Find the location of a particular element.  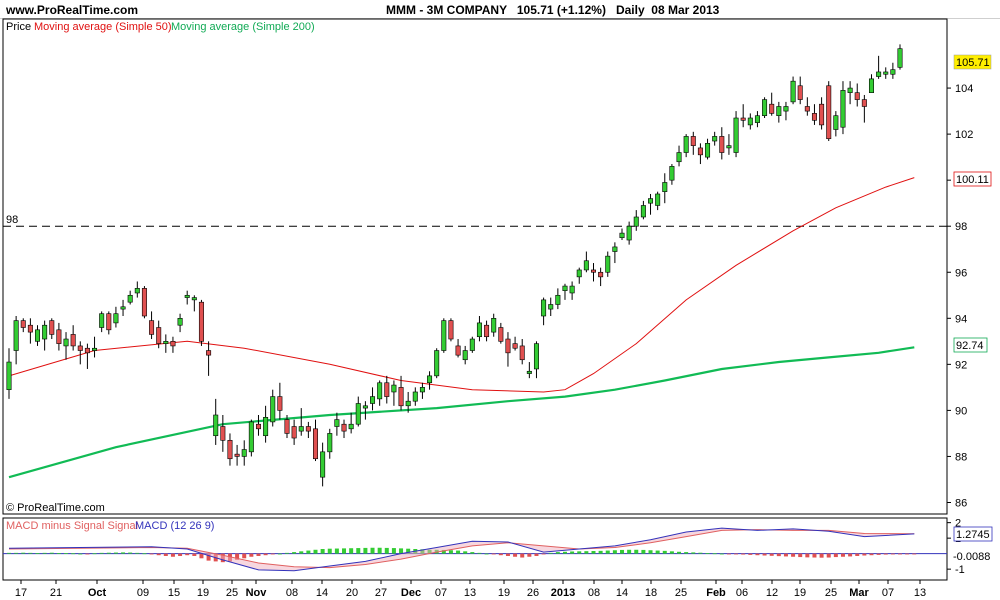

date-tick-label: 18 is located at coordinates (651, 593).